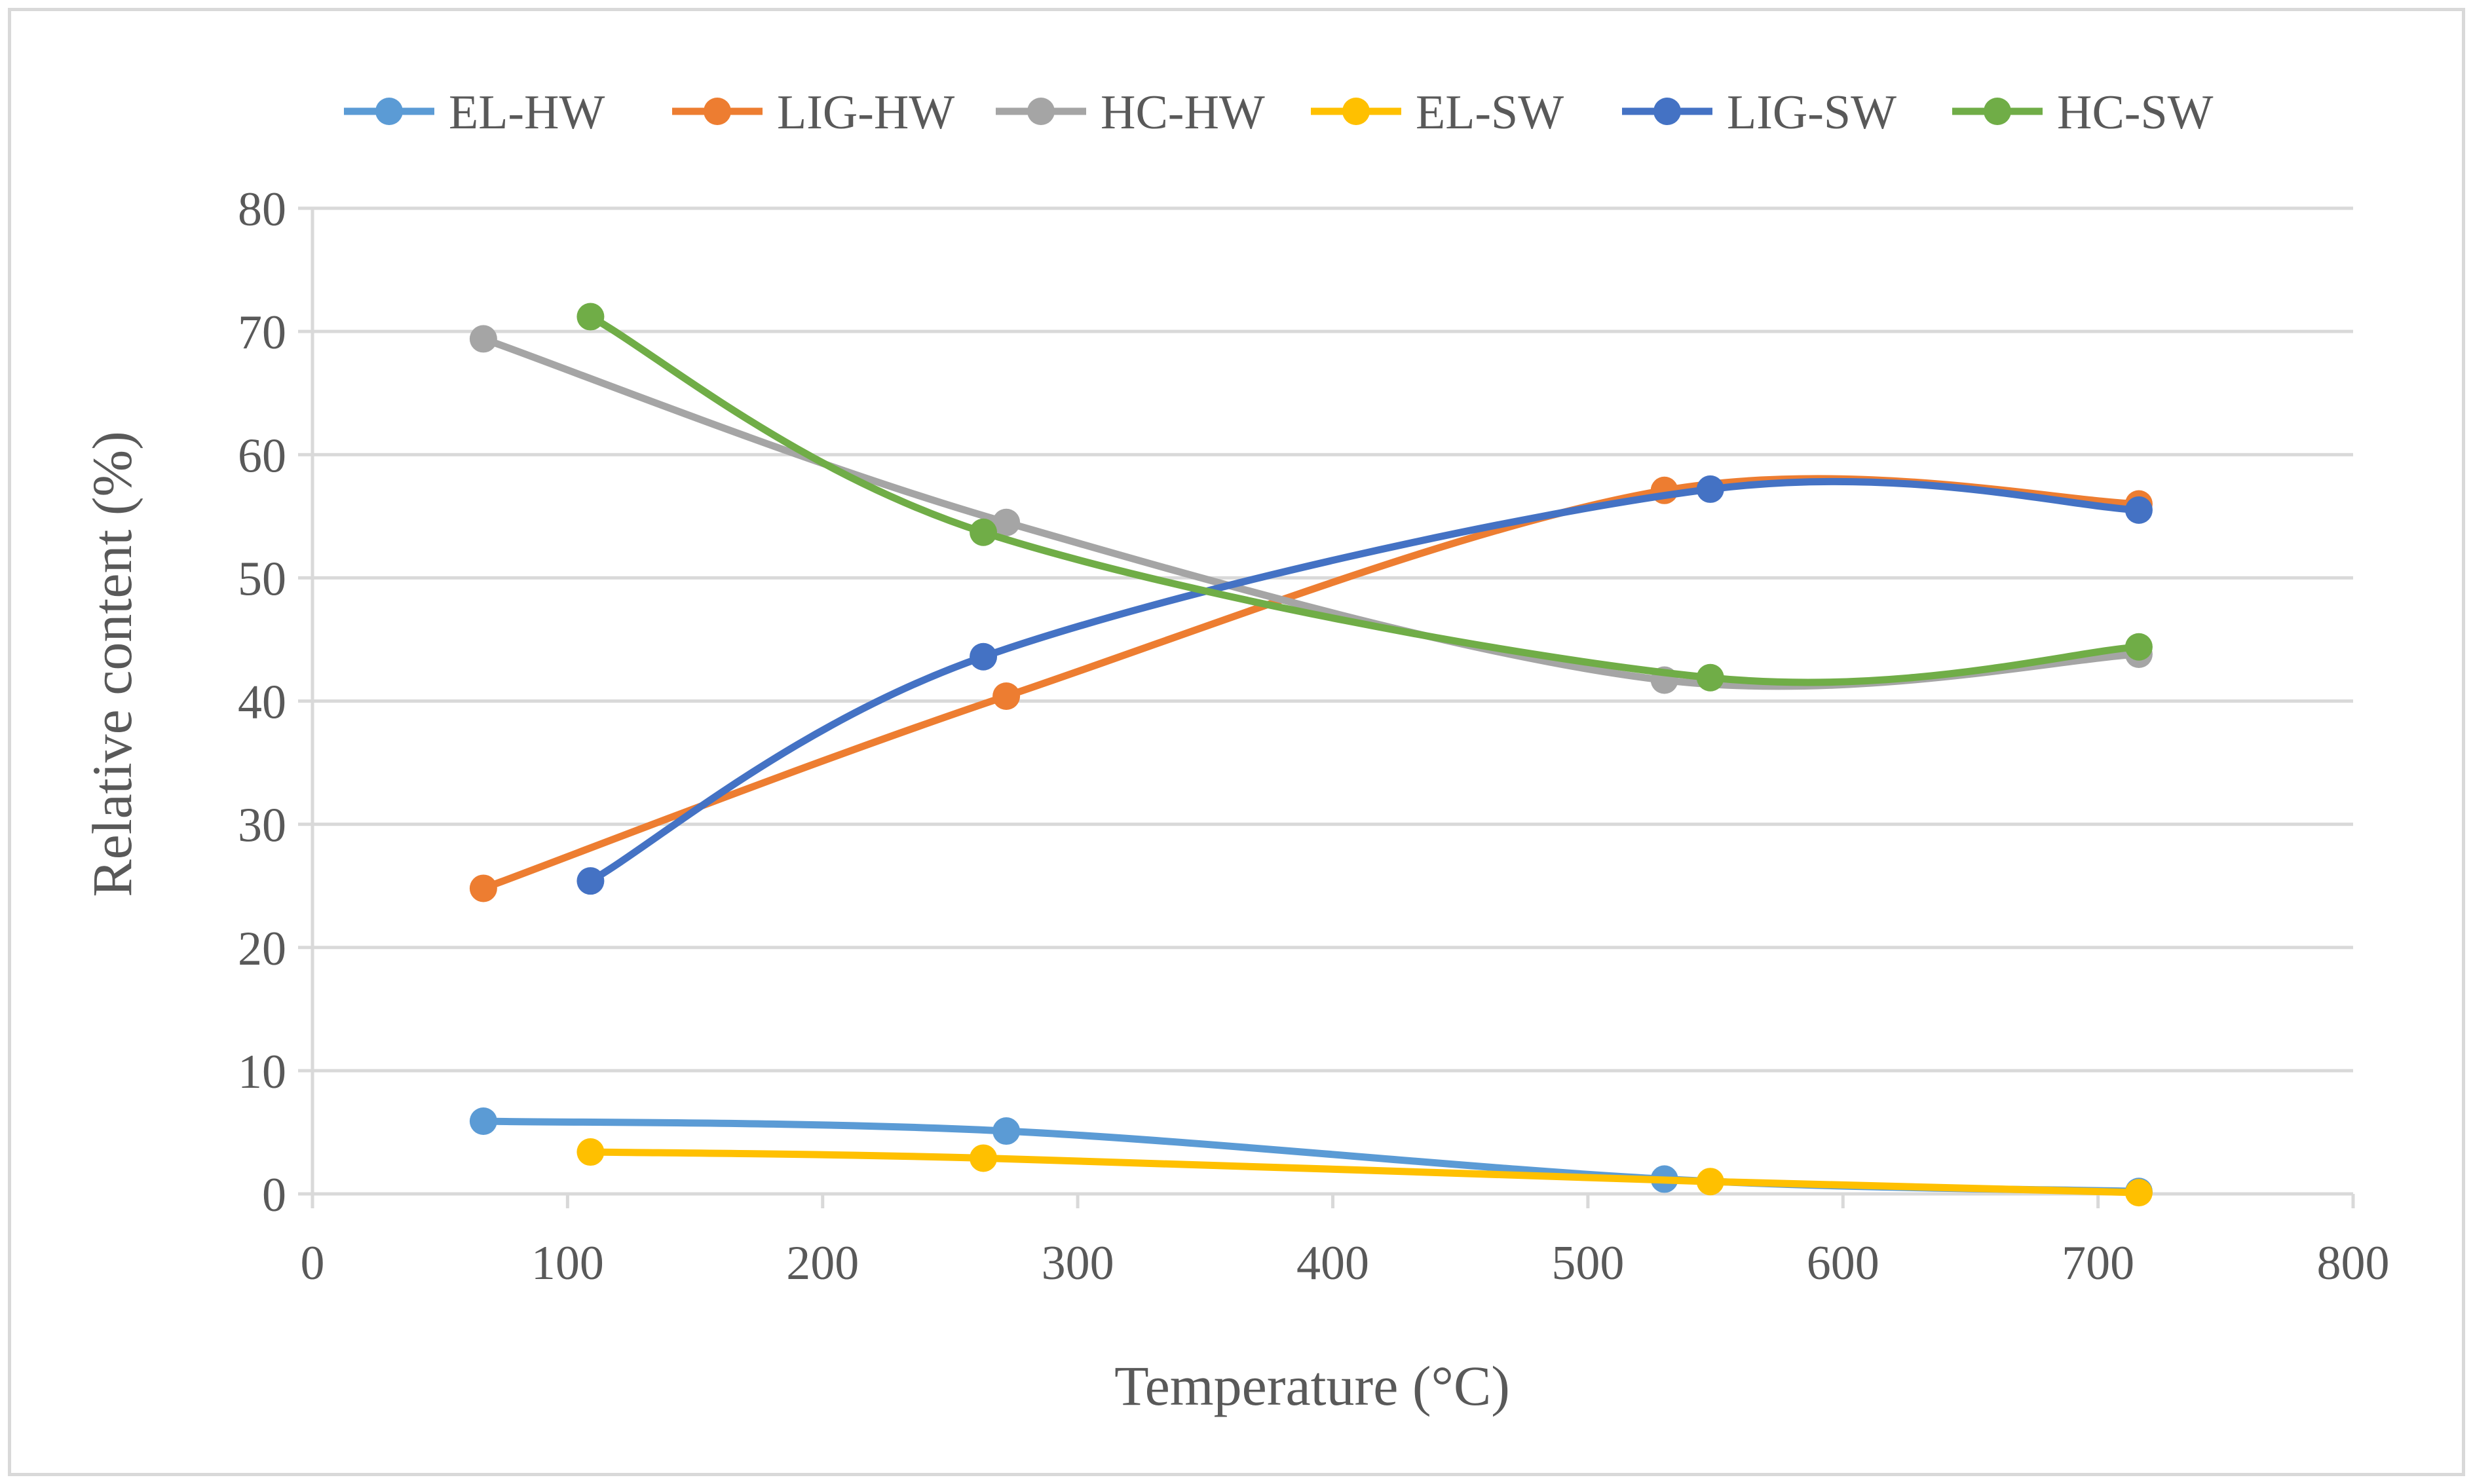  I want to click on y-tick-label: 20, so click(262, 949).